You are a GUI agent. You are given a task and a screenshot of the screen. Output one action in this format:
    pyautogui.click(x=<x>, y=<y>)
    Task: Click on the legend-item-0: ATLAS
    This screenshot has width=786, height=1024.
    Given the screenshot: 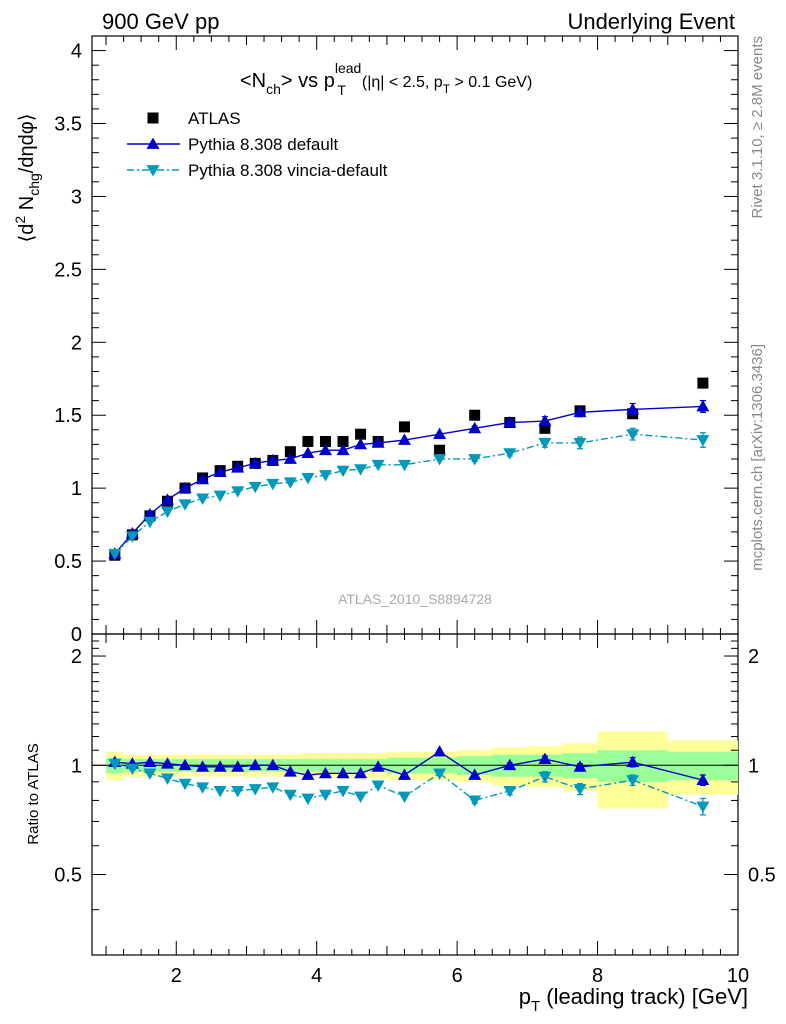 What is the action you would take?
    pyautogui.click(x=194, y=118)
    